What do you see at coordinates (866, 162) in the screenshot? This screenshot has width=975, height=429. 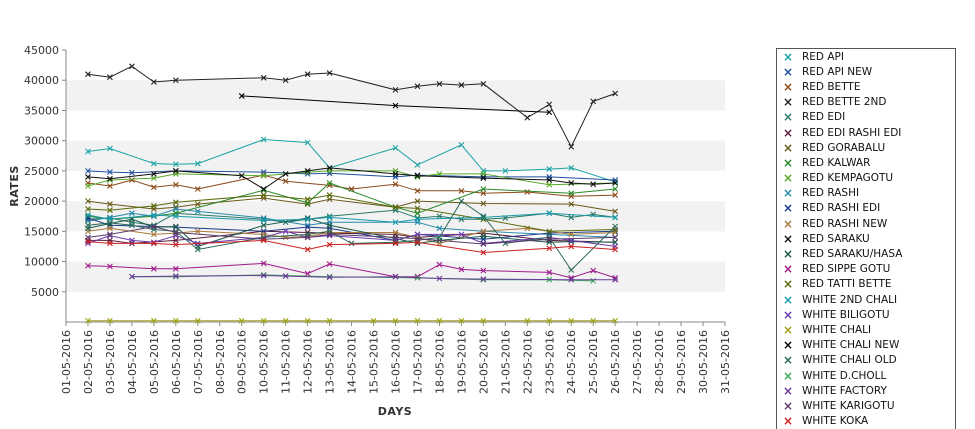 I see `legend-item: × RED KALWAR` at bounding box center [866, 162].